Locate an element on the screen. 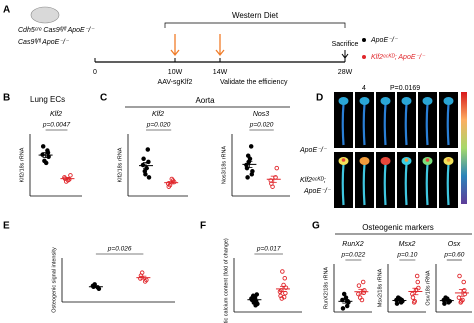 The image size is (474, 323). chart-title: Msx2 is located at coordinates (407, 244).